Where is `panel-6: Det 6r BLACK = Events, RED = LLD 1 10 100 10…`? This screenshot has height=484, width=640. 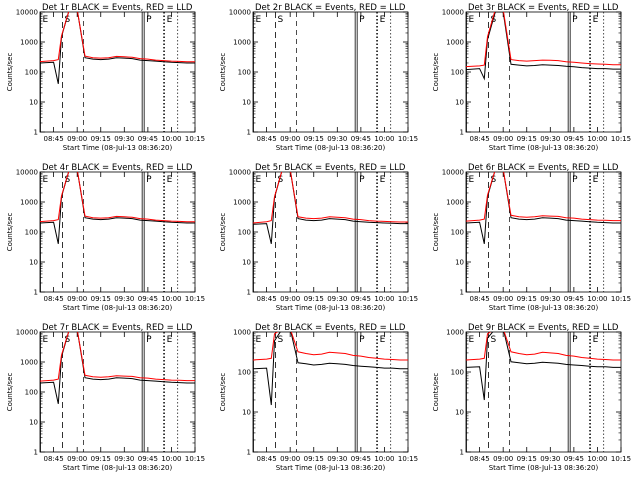 panel-6: Det 6r BLACK = Events, RED = LLD 1 10 100 10… is located at coordinates (531, 237).